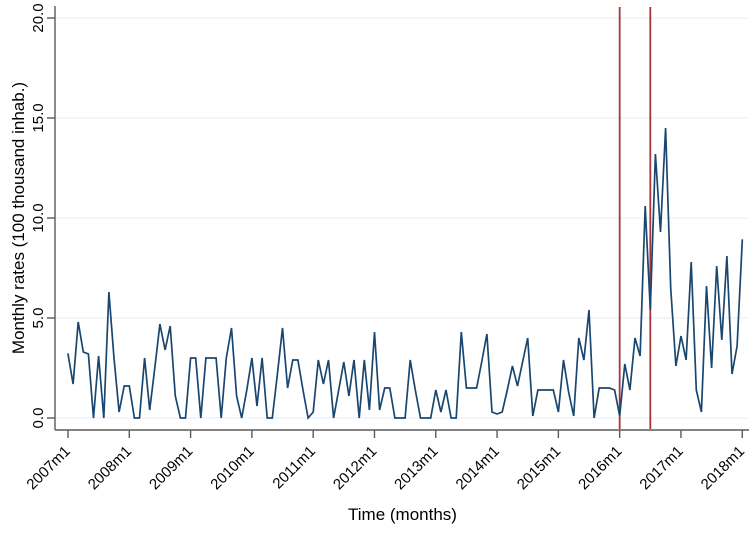 Image resolution: width=750 pixels, height=541 pixels. Describe the element at coordinates (661, 468) in the screenshot. I see `x-tick-label: 2017m1` at that location.